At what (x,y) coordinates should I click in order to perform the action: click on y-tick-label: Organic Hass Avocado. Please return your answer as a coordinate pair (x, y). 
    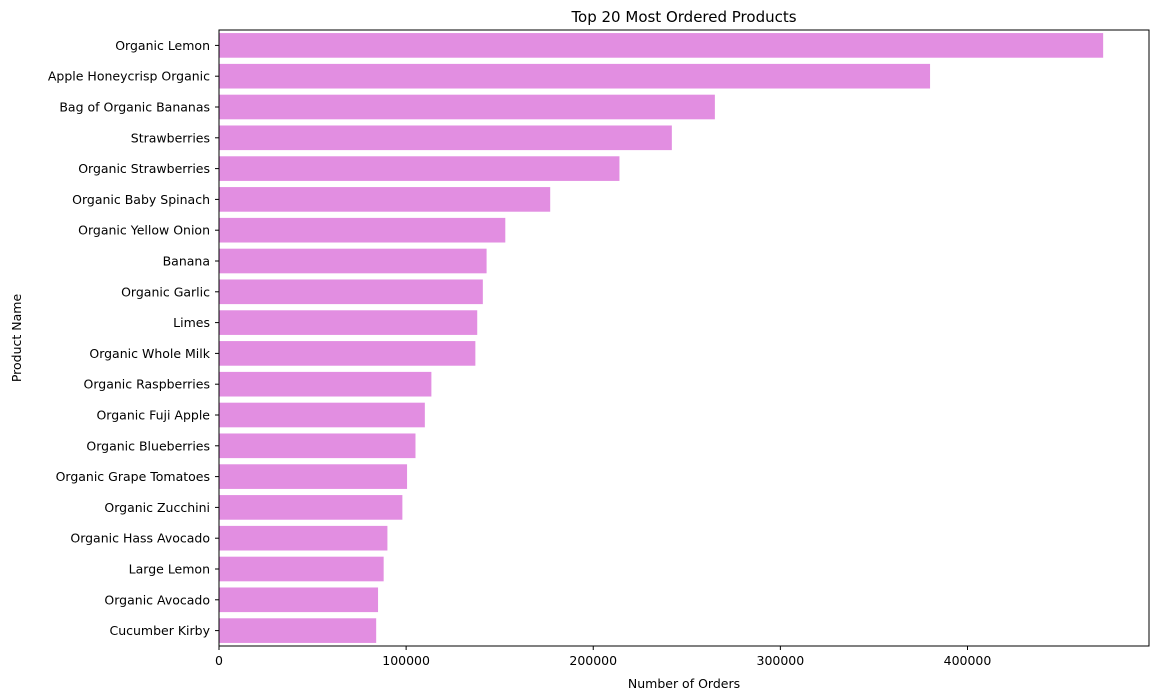
    Looking at the image, I should click on (140, 538).